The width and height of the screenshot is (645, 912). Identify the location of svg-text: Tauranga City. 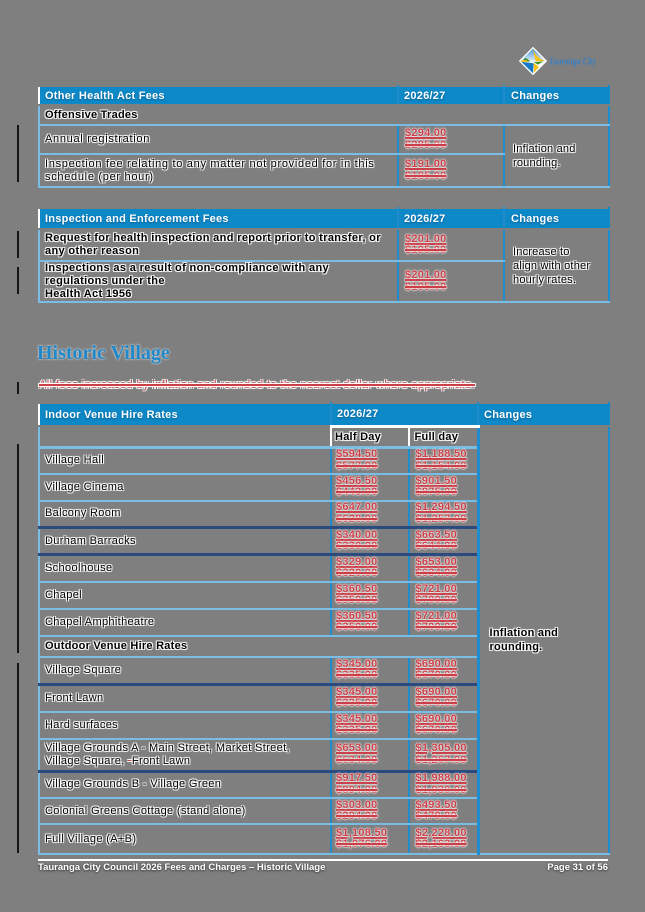
(572, 62).